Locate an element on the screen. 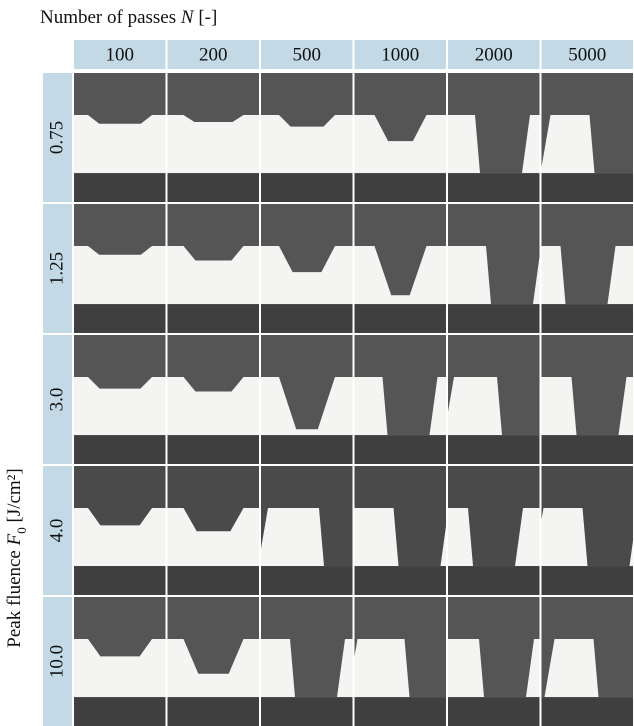  row-label: 10.0 is located at coordinates (56, 661).